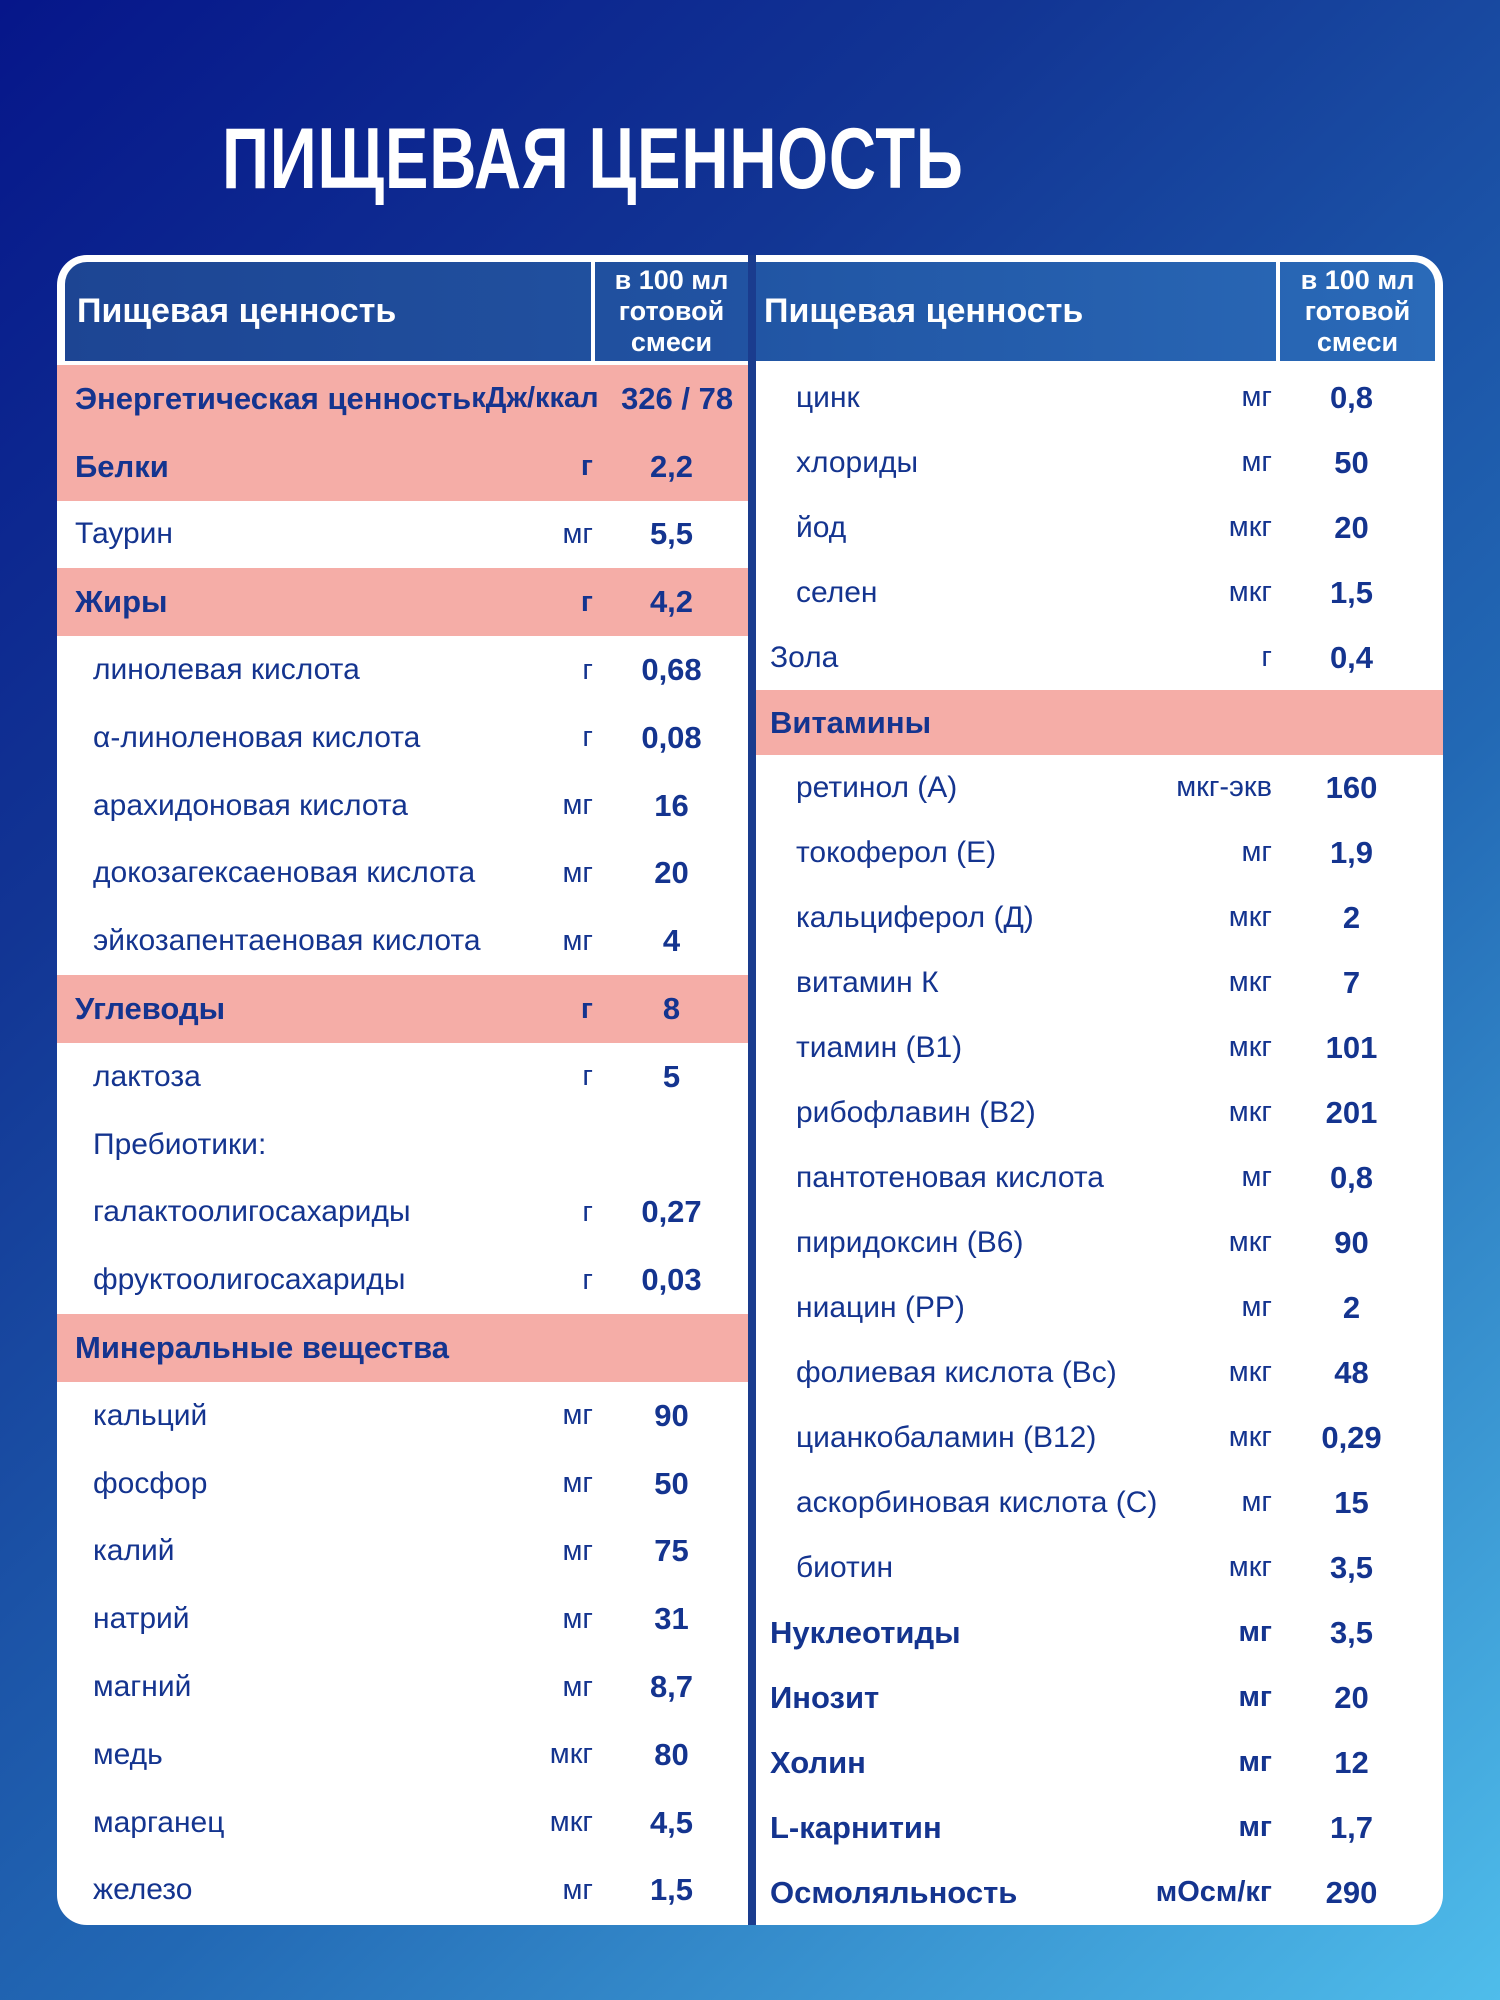 This screenshot has width=1500, height=2000. What do you see at coordinates (896, 852) in the screenshot?
I see `nutrient-label: токоферол (Е)` at bounding box center [896, 852].